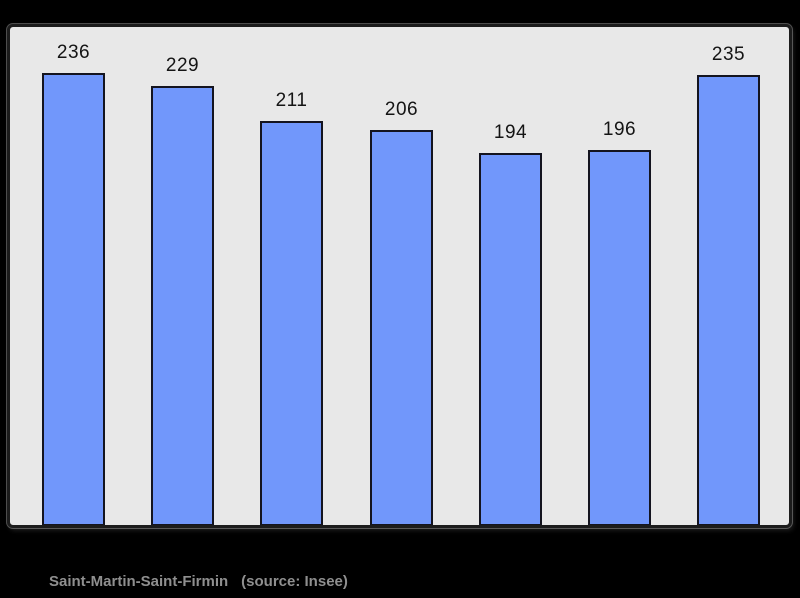  I want to click on bar-value-label: 229, so click(182, 65).